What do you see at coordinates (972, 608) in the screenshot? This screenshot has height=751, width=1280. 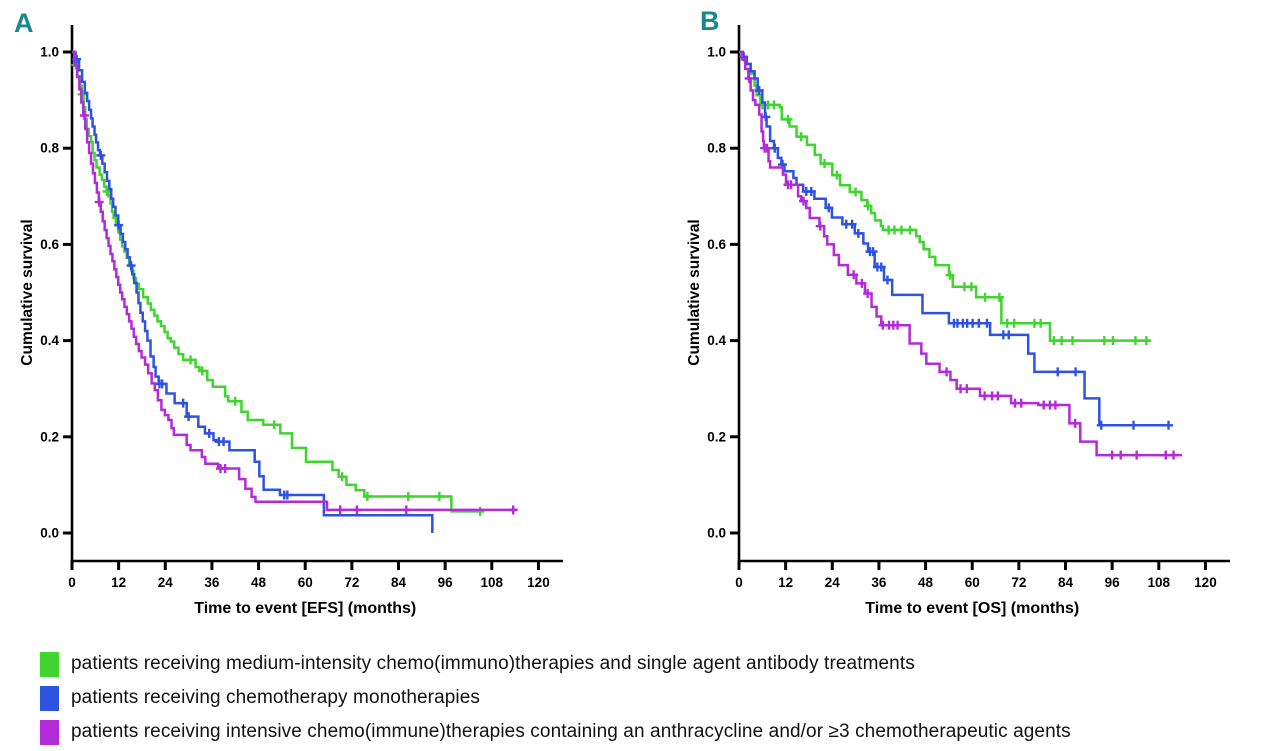 I see `x-axis-label: Time to event [OS] (months)` at bounding box center [972, 608].